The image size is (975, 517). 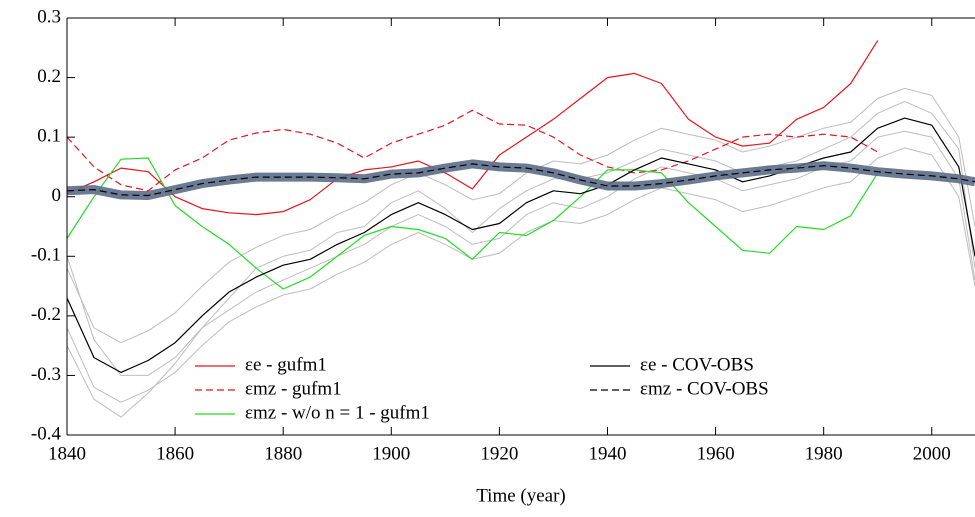 What do you see at coordinates (391, 453) in the screenshot?
I see `x-tick-label: 1900` at bounding box center [391, 453].